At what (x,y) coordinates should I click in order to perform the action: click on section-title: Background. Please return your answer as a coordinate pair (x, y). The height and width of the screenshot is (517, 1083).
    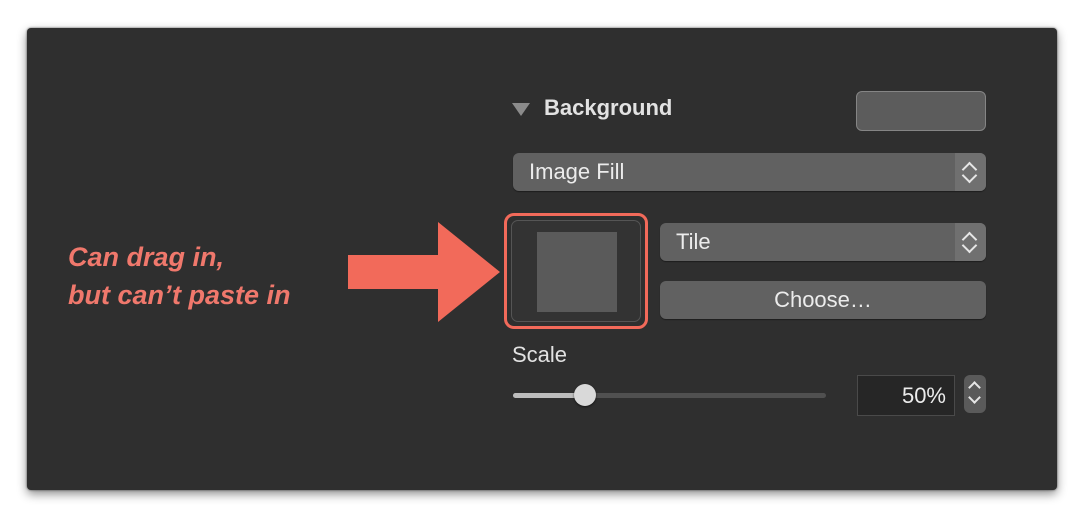
    Looking at the image, I should click on (608, 107).